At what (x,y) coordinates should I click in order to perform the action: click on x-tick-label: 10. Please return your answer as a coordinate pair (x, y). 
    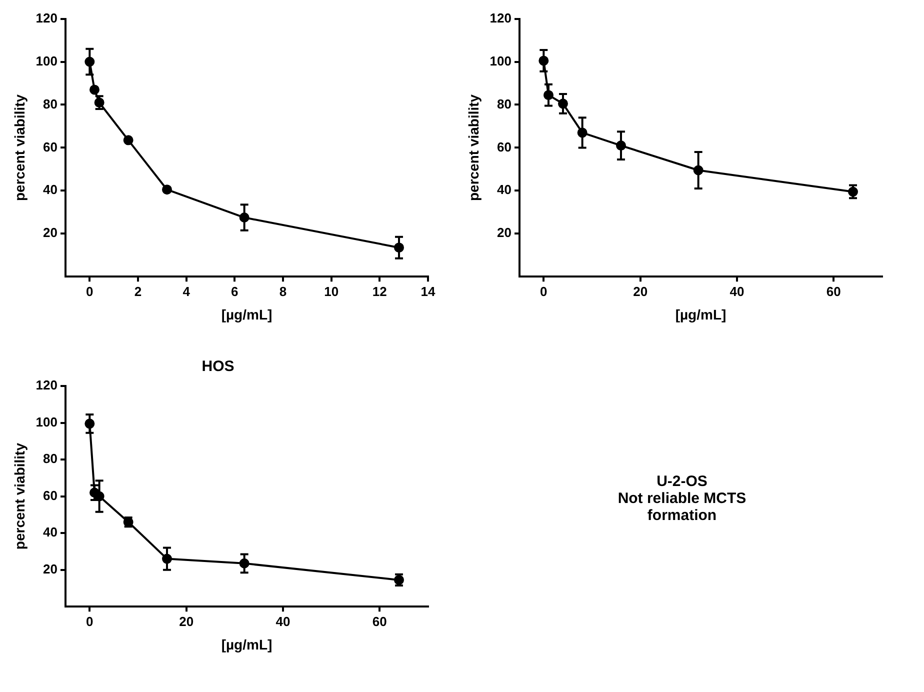
    Looking at the image, I should click on (331, 291).